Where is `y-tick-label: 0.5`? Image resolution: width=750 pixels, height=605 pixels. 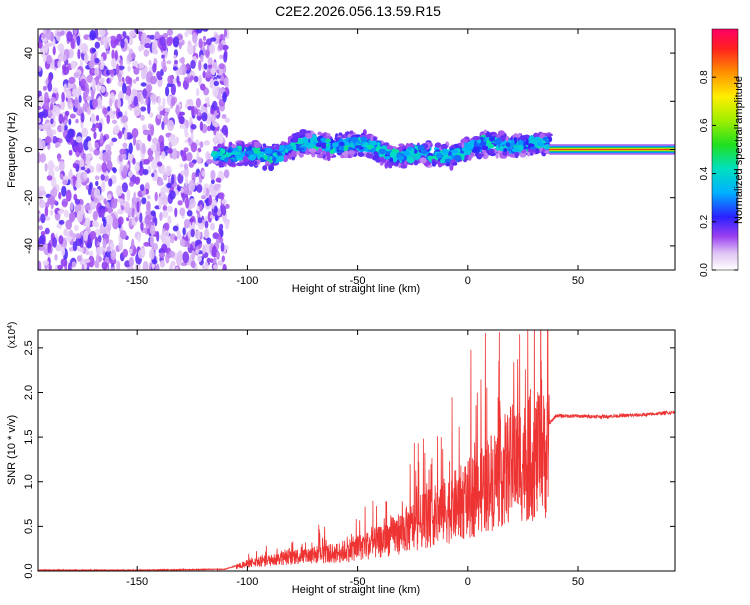 y-tick-label: 0.5 is located at coordinates (29, 526).